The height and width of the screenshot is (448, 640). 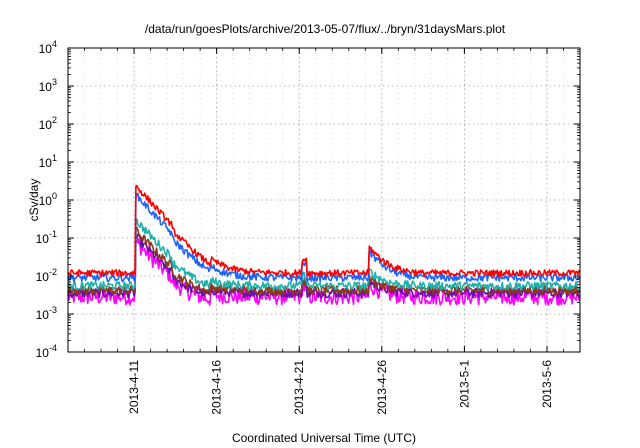 What do you see at coordinates (48, 123) in the screenshot?
I see `y-tick-label: 10²` at bounding box center [48, 123].